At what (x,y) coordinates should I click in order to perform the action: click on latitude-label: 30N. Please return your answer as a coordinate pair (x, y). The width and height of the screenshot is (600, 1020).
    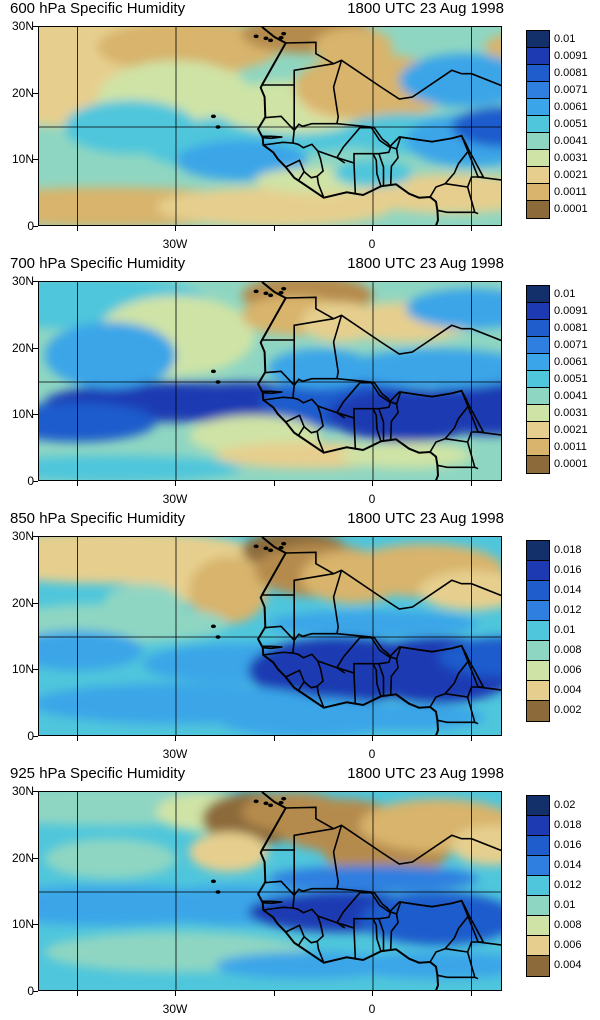
    Looking at the image, I should click on (22, 536).